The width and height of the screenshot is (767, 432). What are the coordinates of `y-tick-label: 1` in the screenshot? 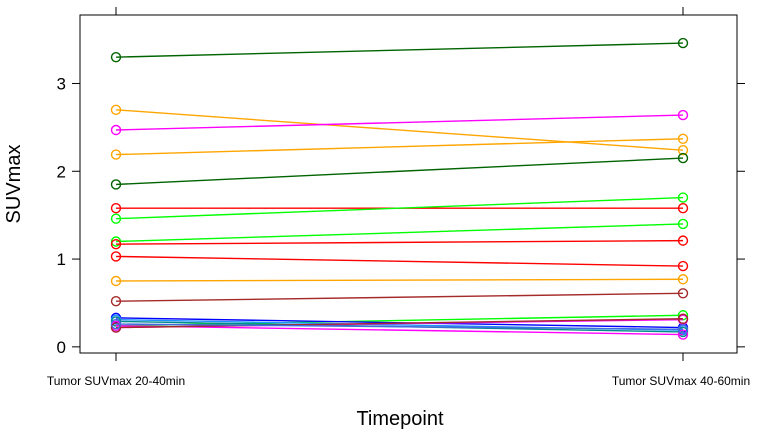 It's located at (61, 259).